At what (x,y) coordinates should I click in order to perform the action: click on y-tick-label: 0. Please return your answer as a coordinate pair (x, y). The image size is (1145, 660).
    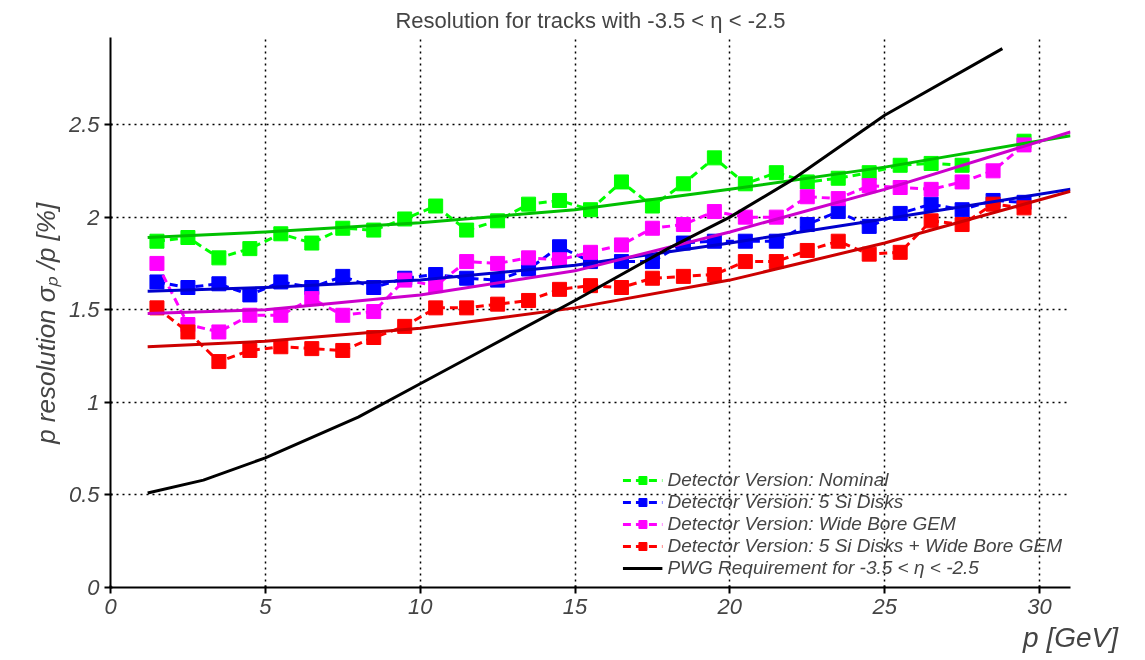
    Looking at the image, I should click on (94, 587).